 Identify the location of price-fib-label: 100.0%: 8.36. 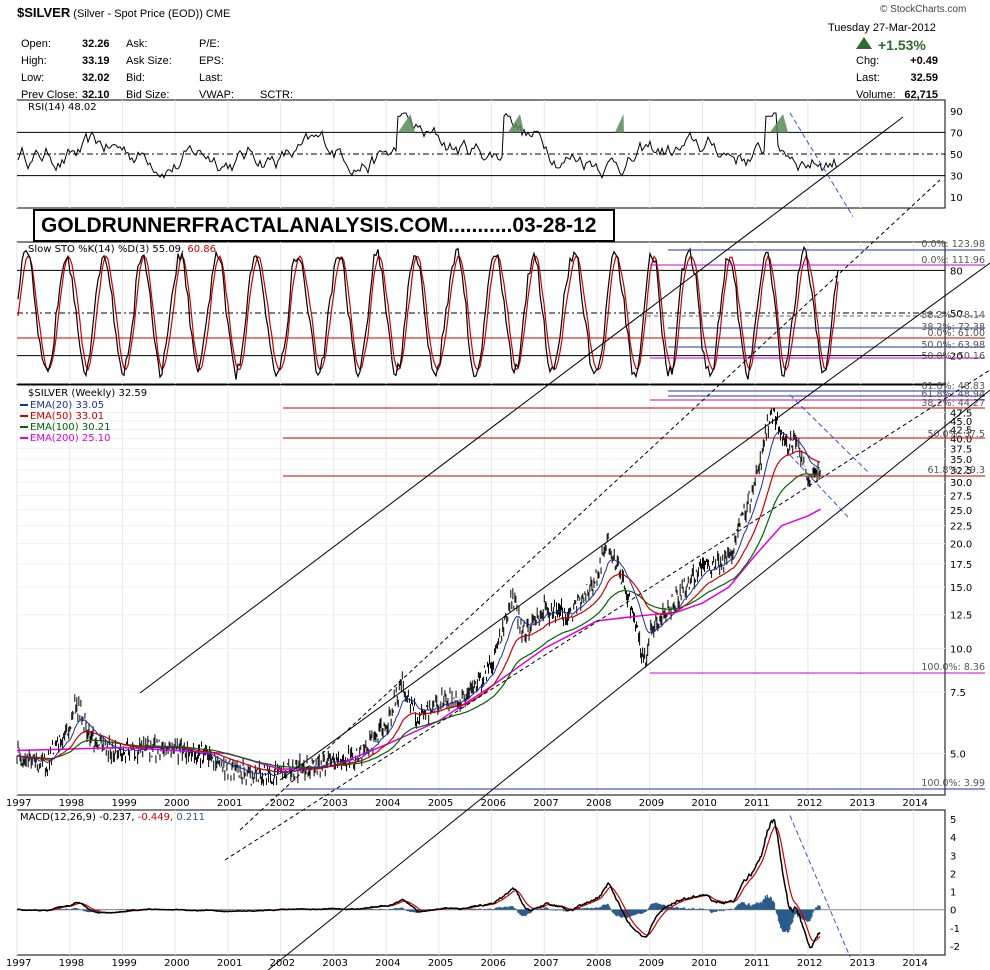
(953, 667).